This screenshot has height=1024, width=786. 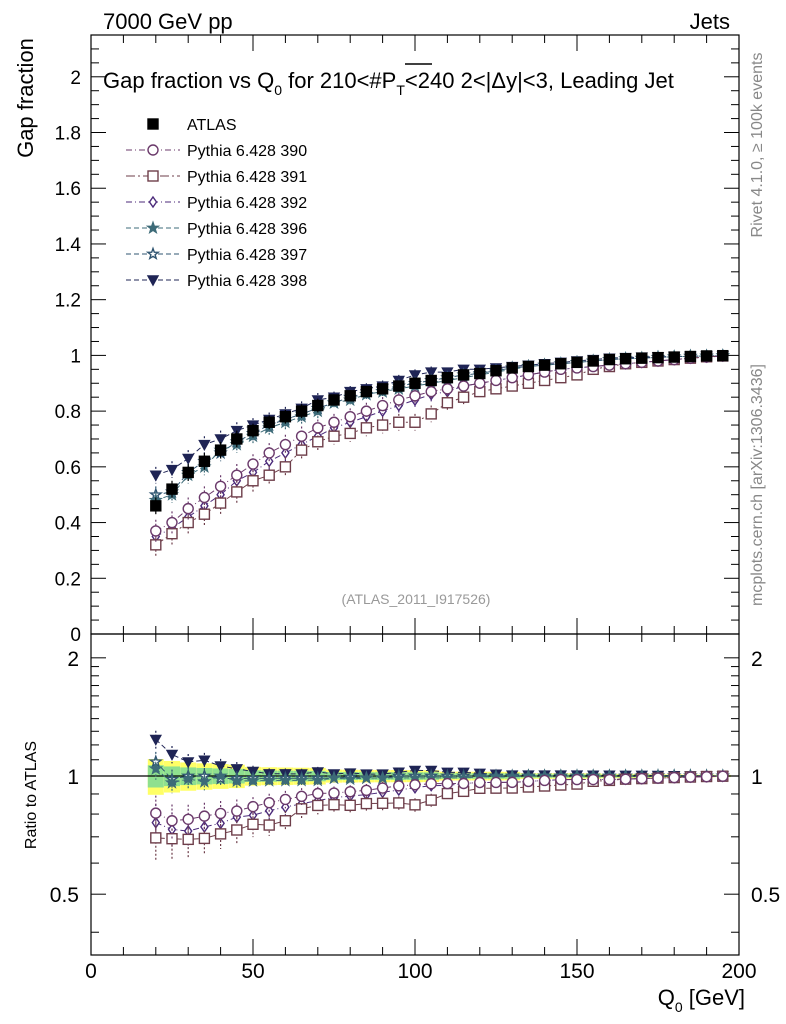 What do you see at coordinates (757, 659) in the screenshot?
I see `ratio-y-tick-label-right: 2` at bounding box center [757, 659].